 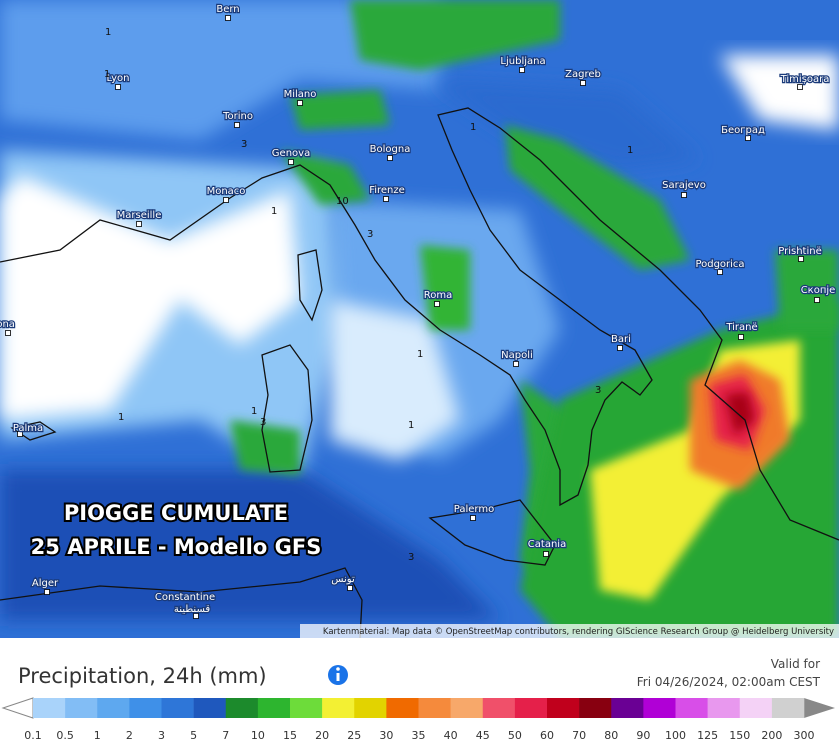 What do you see at coordinates (161, 735) in the screenshot?
I see `legend-label: 3` at bounding box center [161, 735].